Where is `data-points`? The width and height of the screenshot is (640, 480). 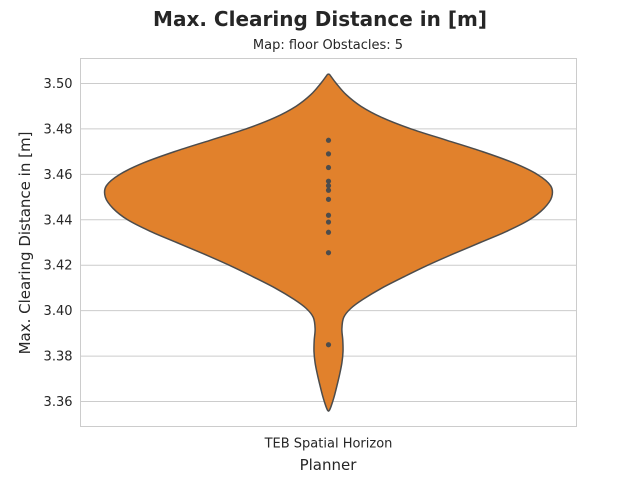
data-points is located at coordinates (328, 242).